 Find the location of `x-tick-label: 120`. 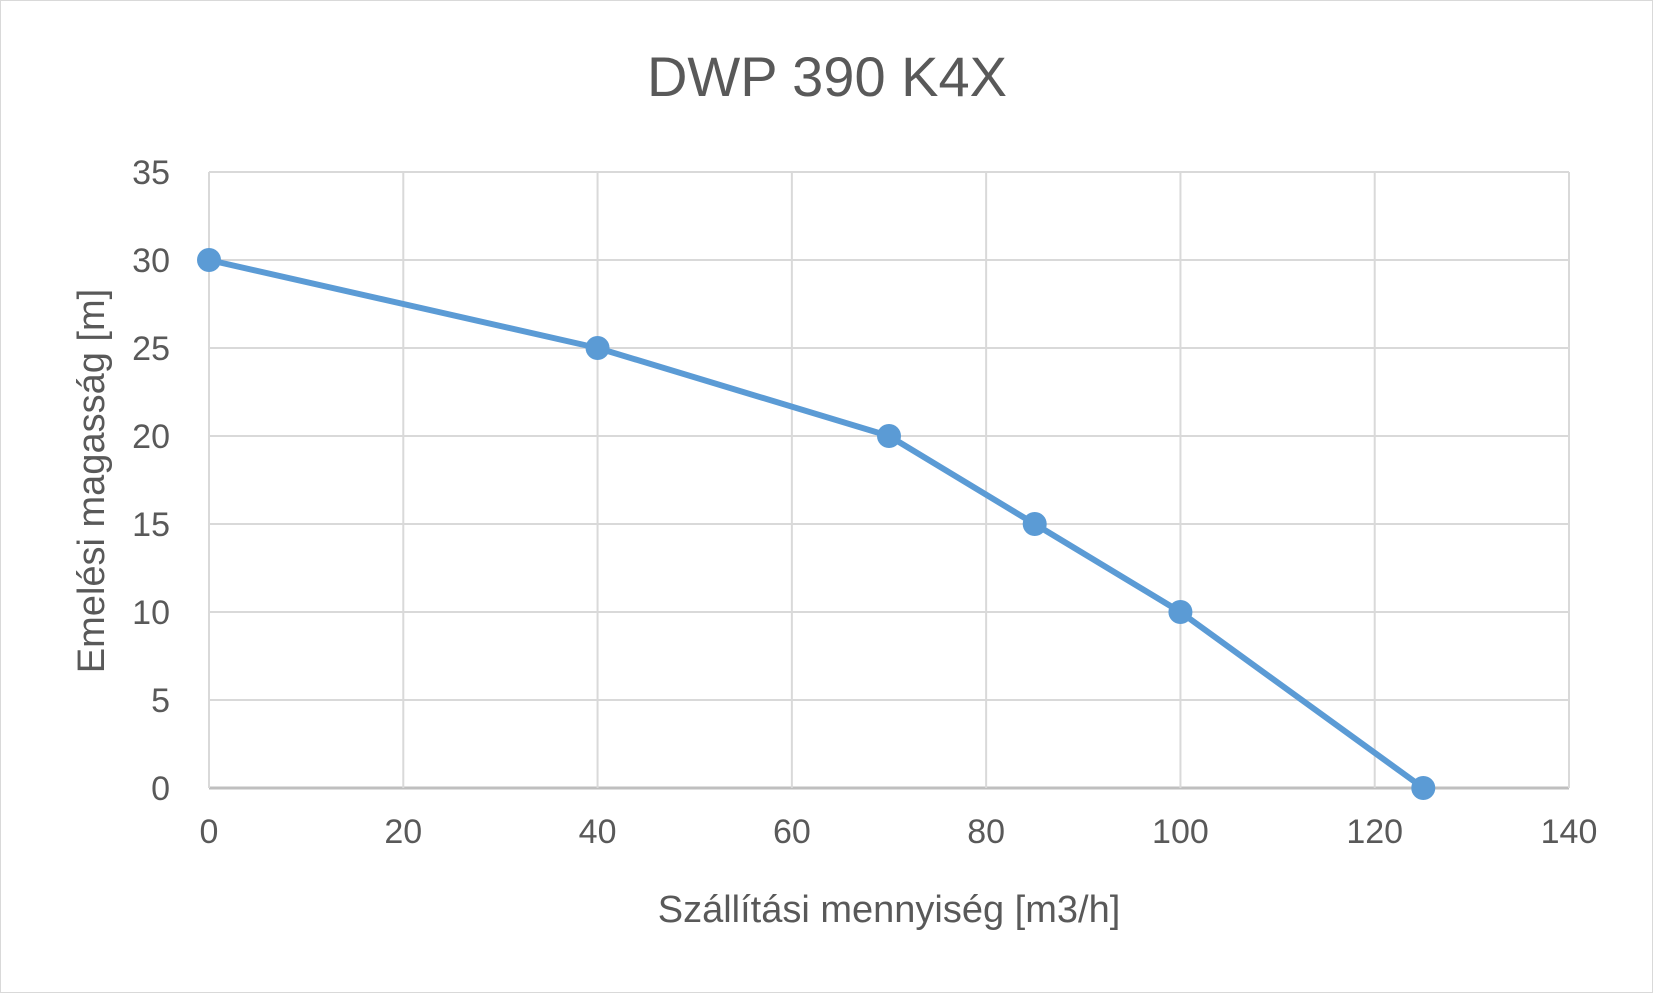

x-tick-label: 120 is located at coordinates (1374, 832).